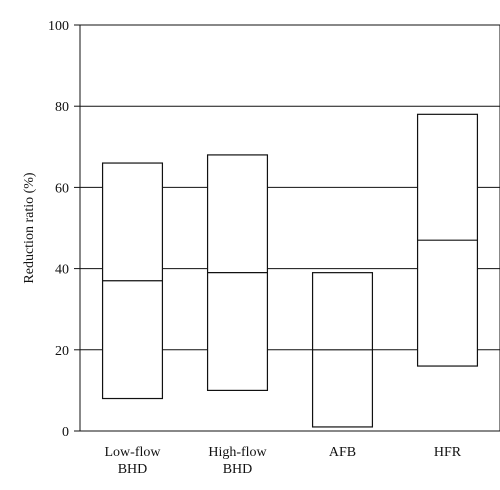  I want to click on category-label-line: HFR, so click(448, 452).